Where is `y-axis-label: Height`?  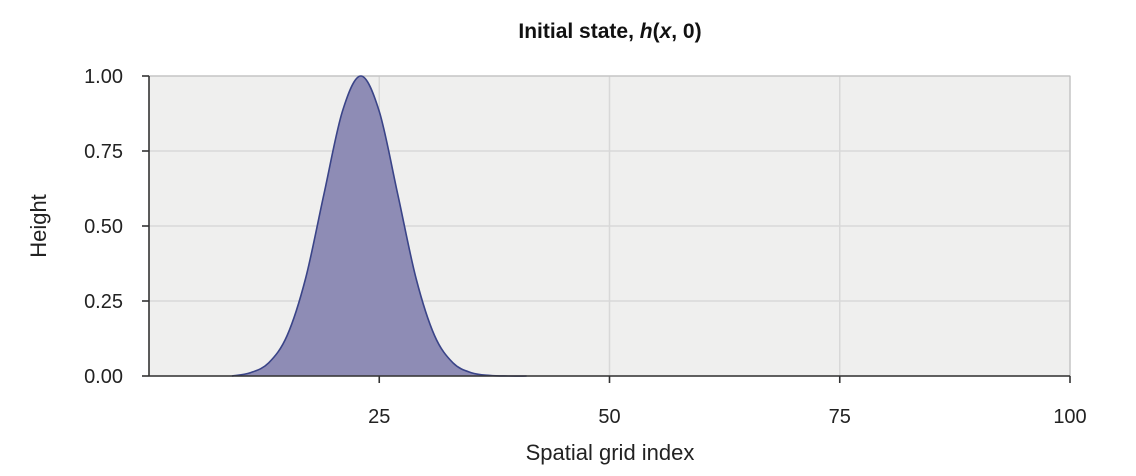 y-axis-label: Height is located at coordinates (38, 226).